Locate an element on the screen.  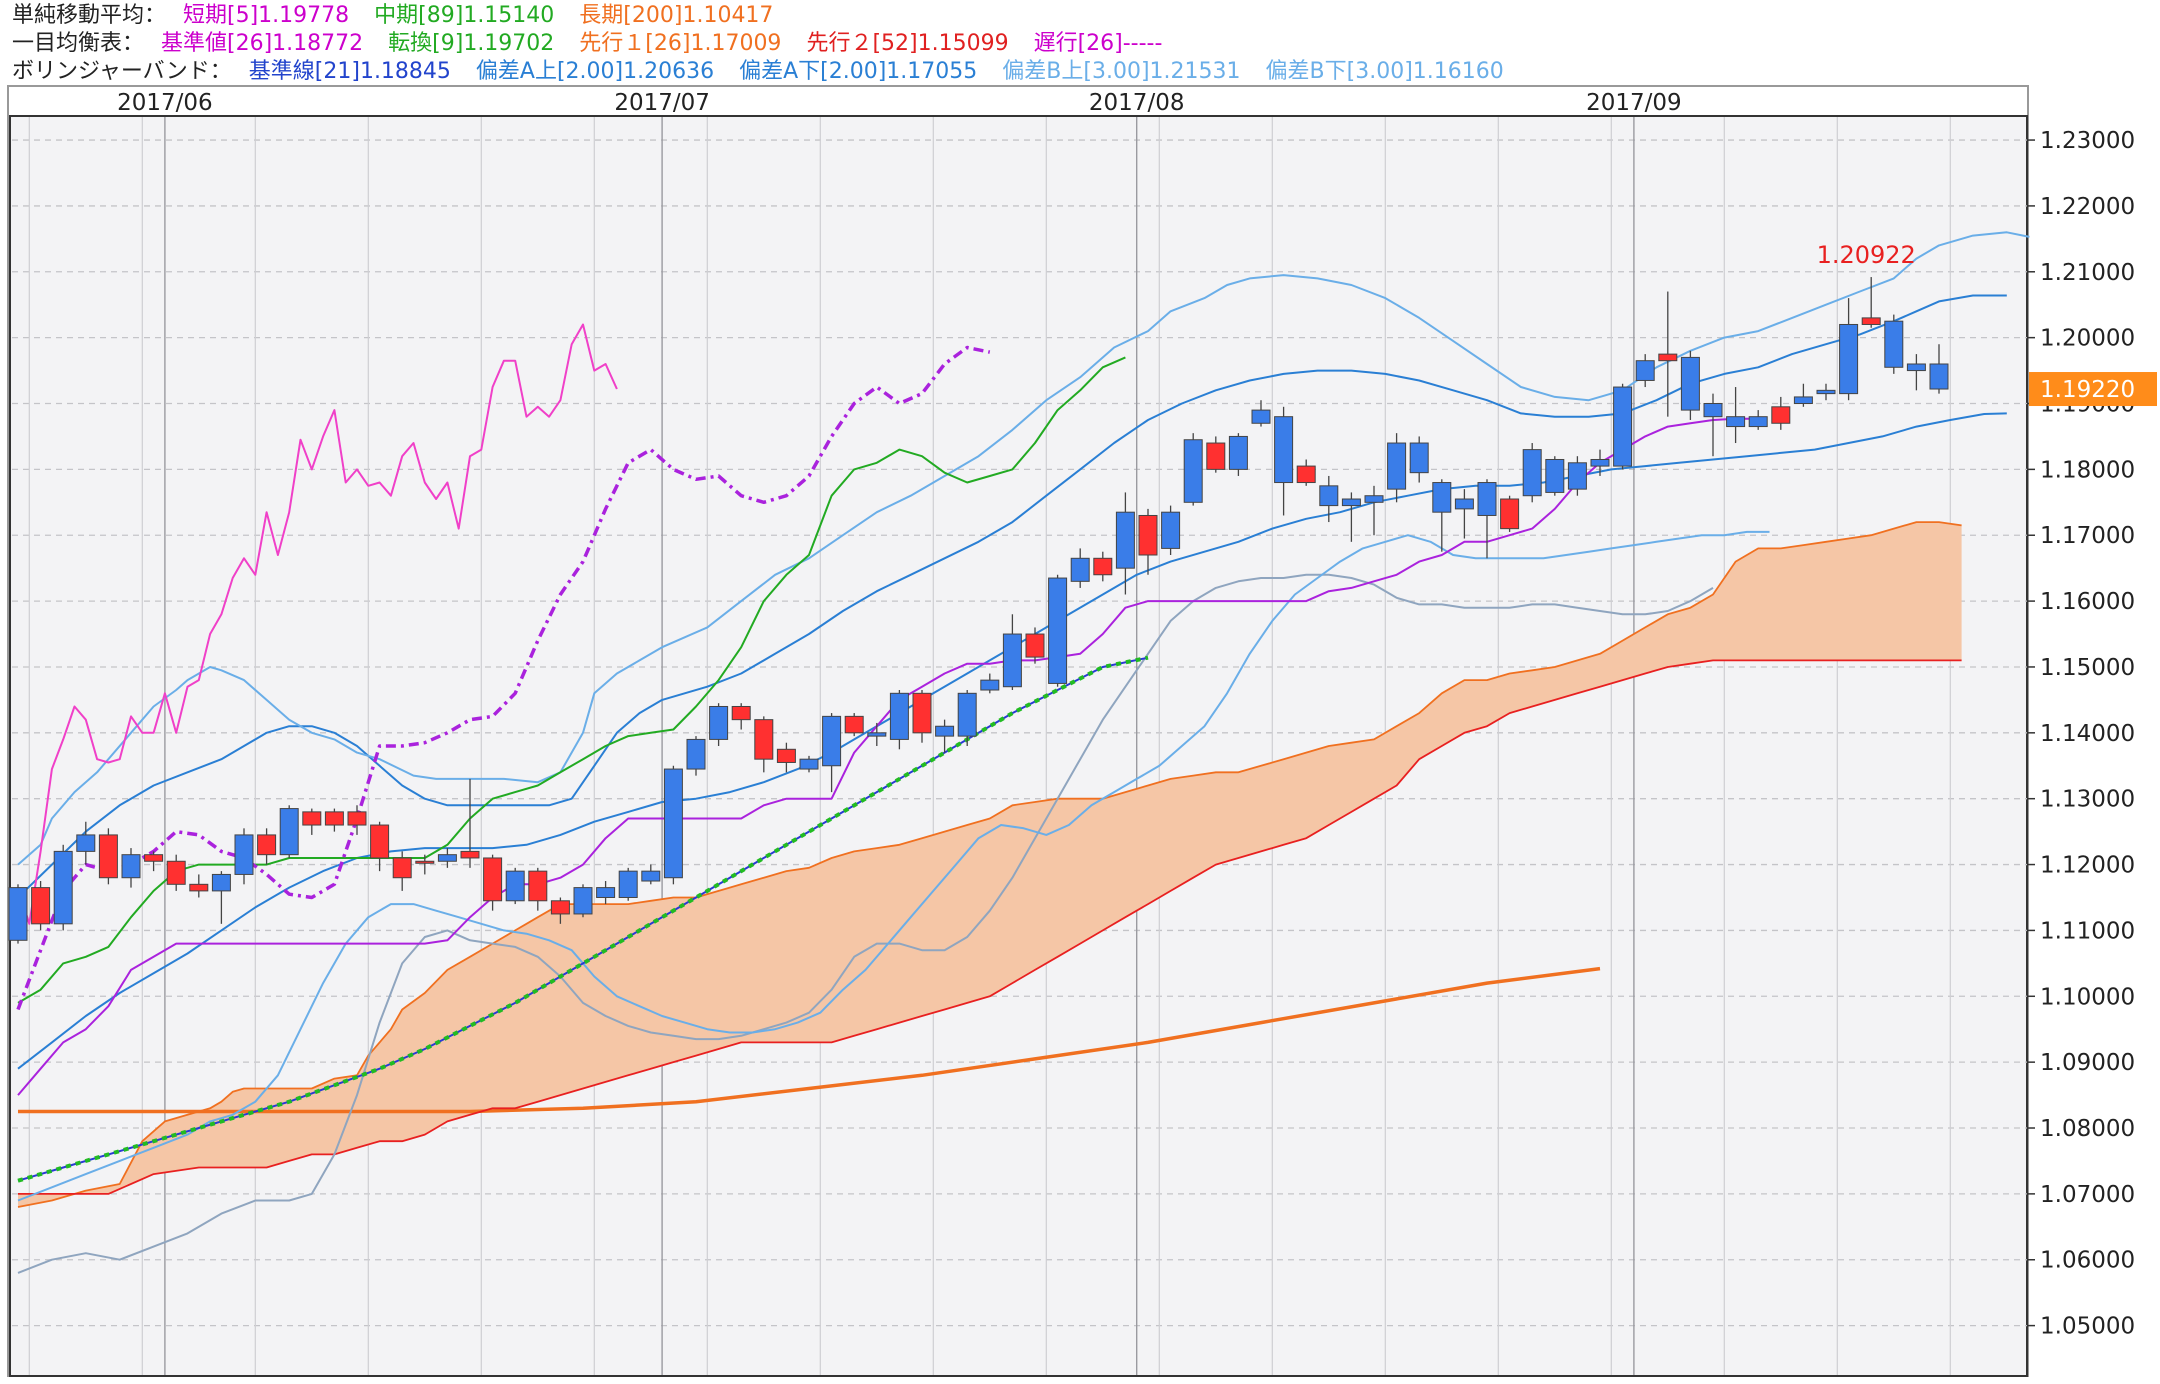
chikou-line is located at coordinates (317, 624).